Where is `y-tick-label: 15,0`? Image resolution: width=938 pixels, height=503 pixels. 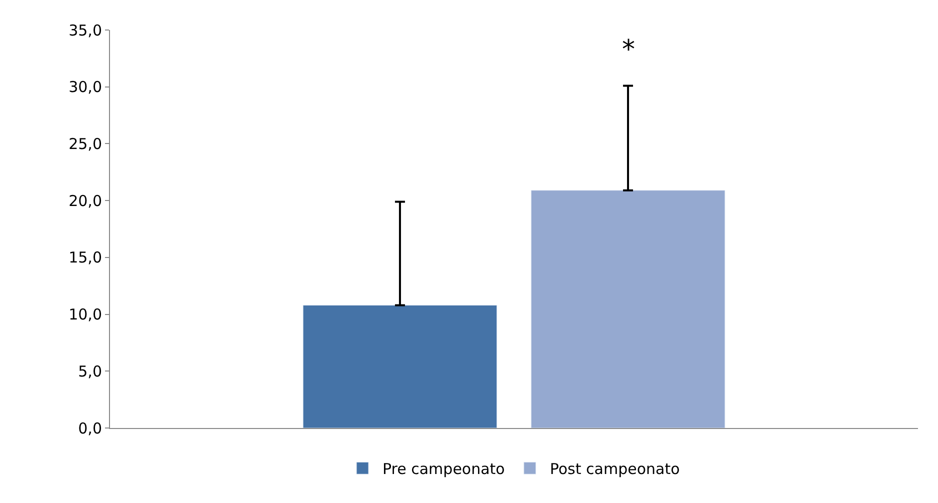 y-tick-label: 15,0 is located at coordinates (85, 257).